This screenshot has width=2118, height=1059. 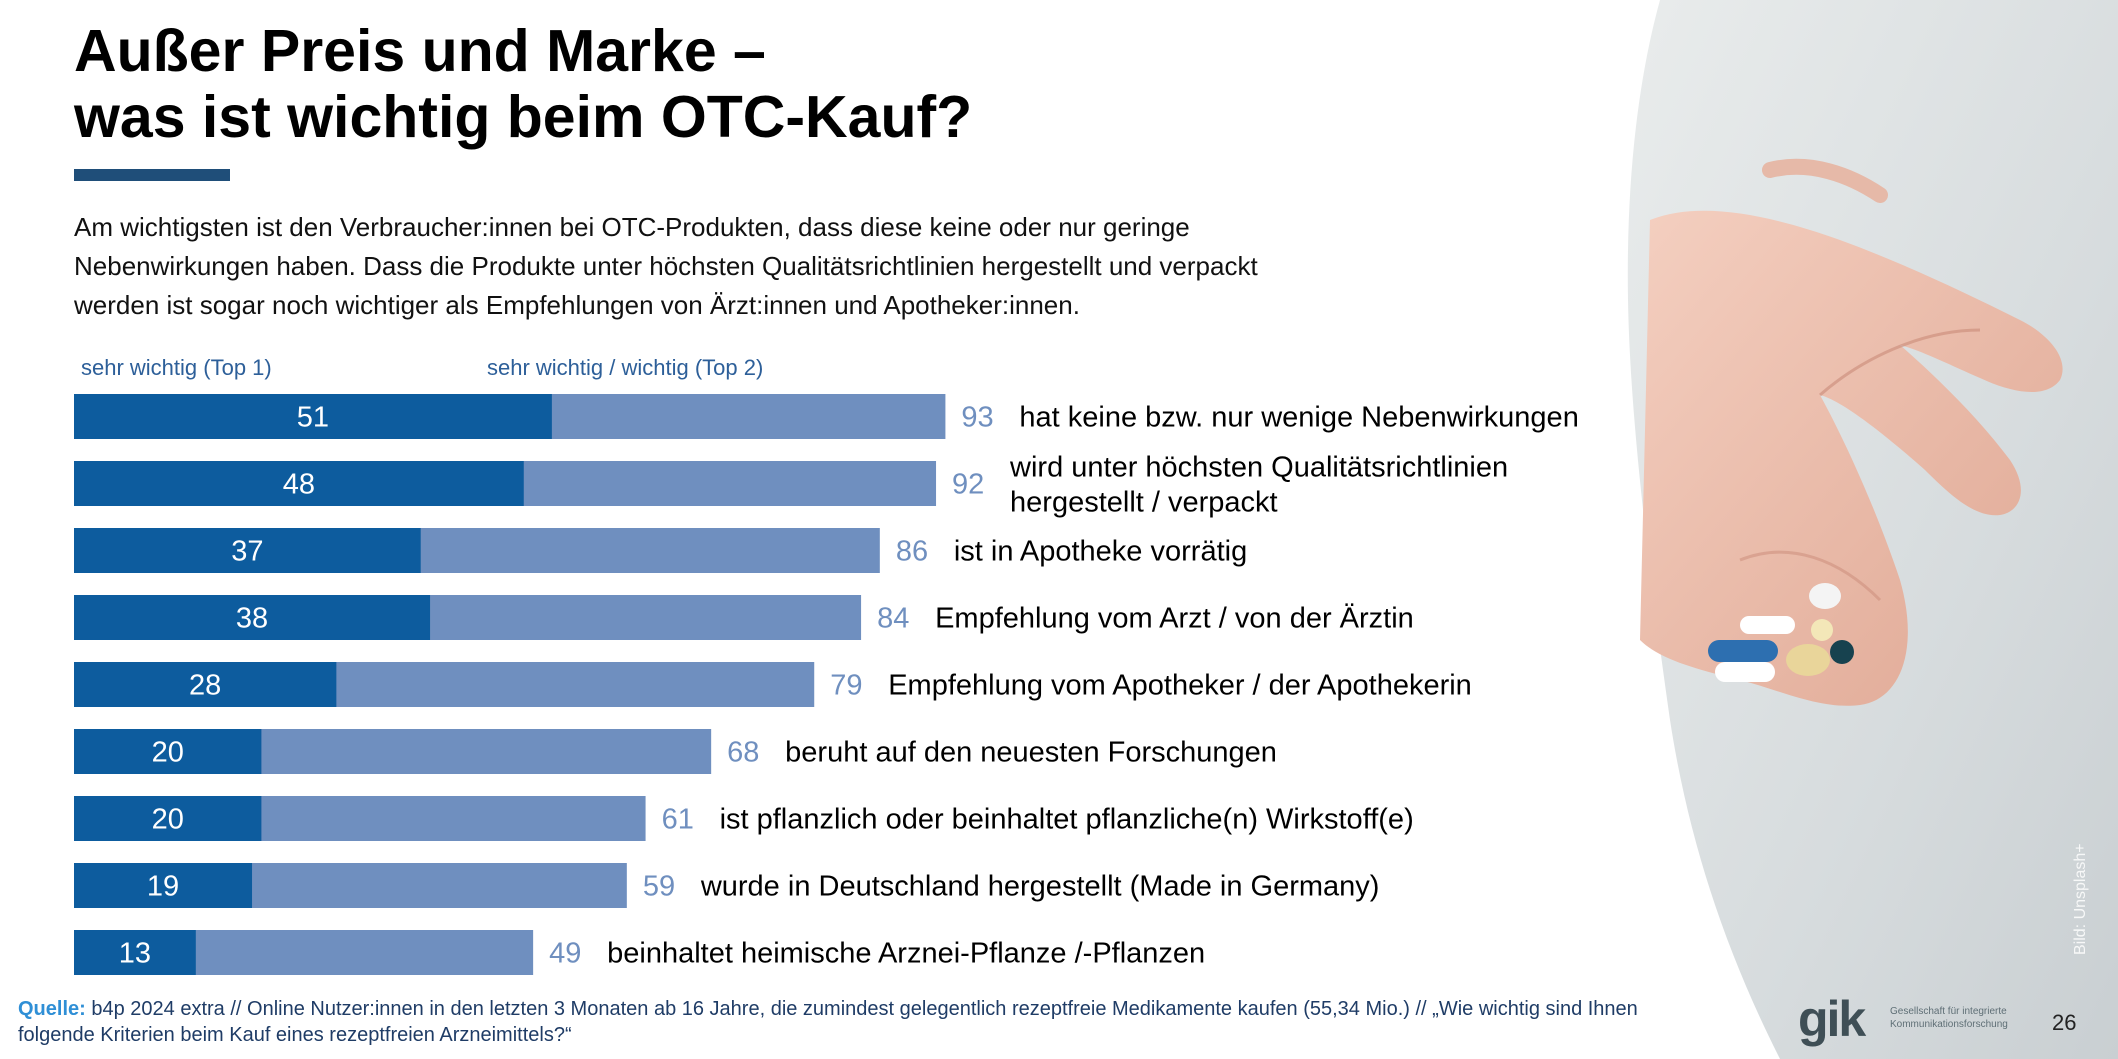 I want to click on value-label-top2: 93, so click(x=977, y=418).